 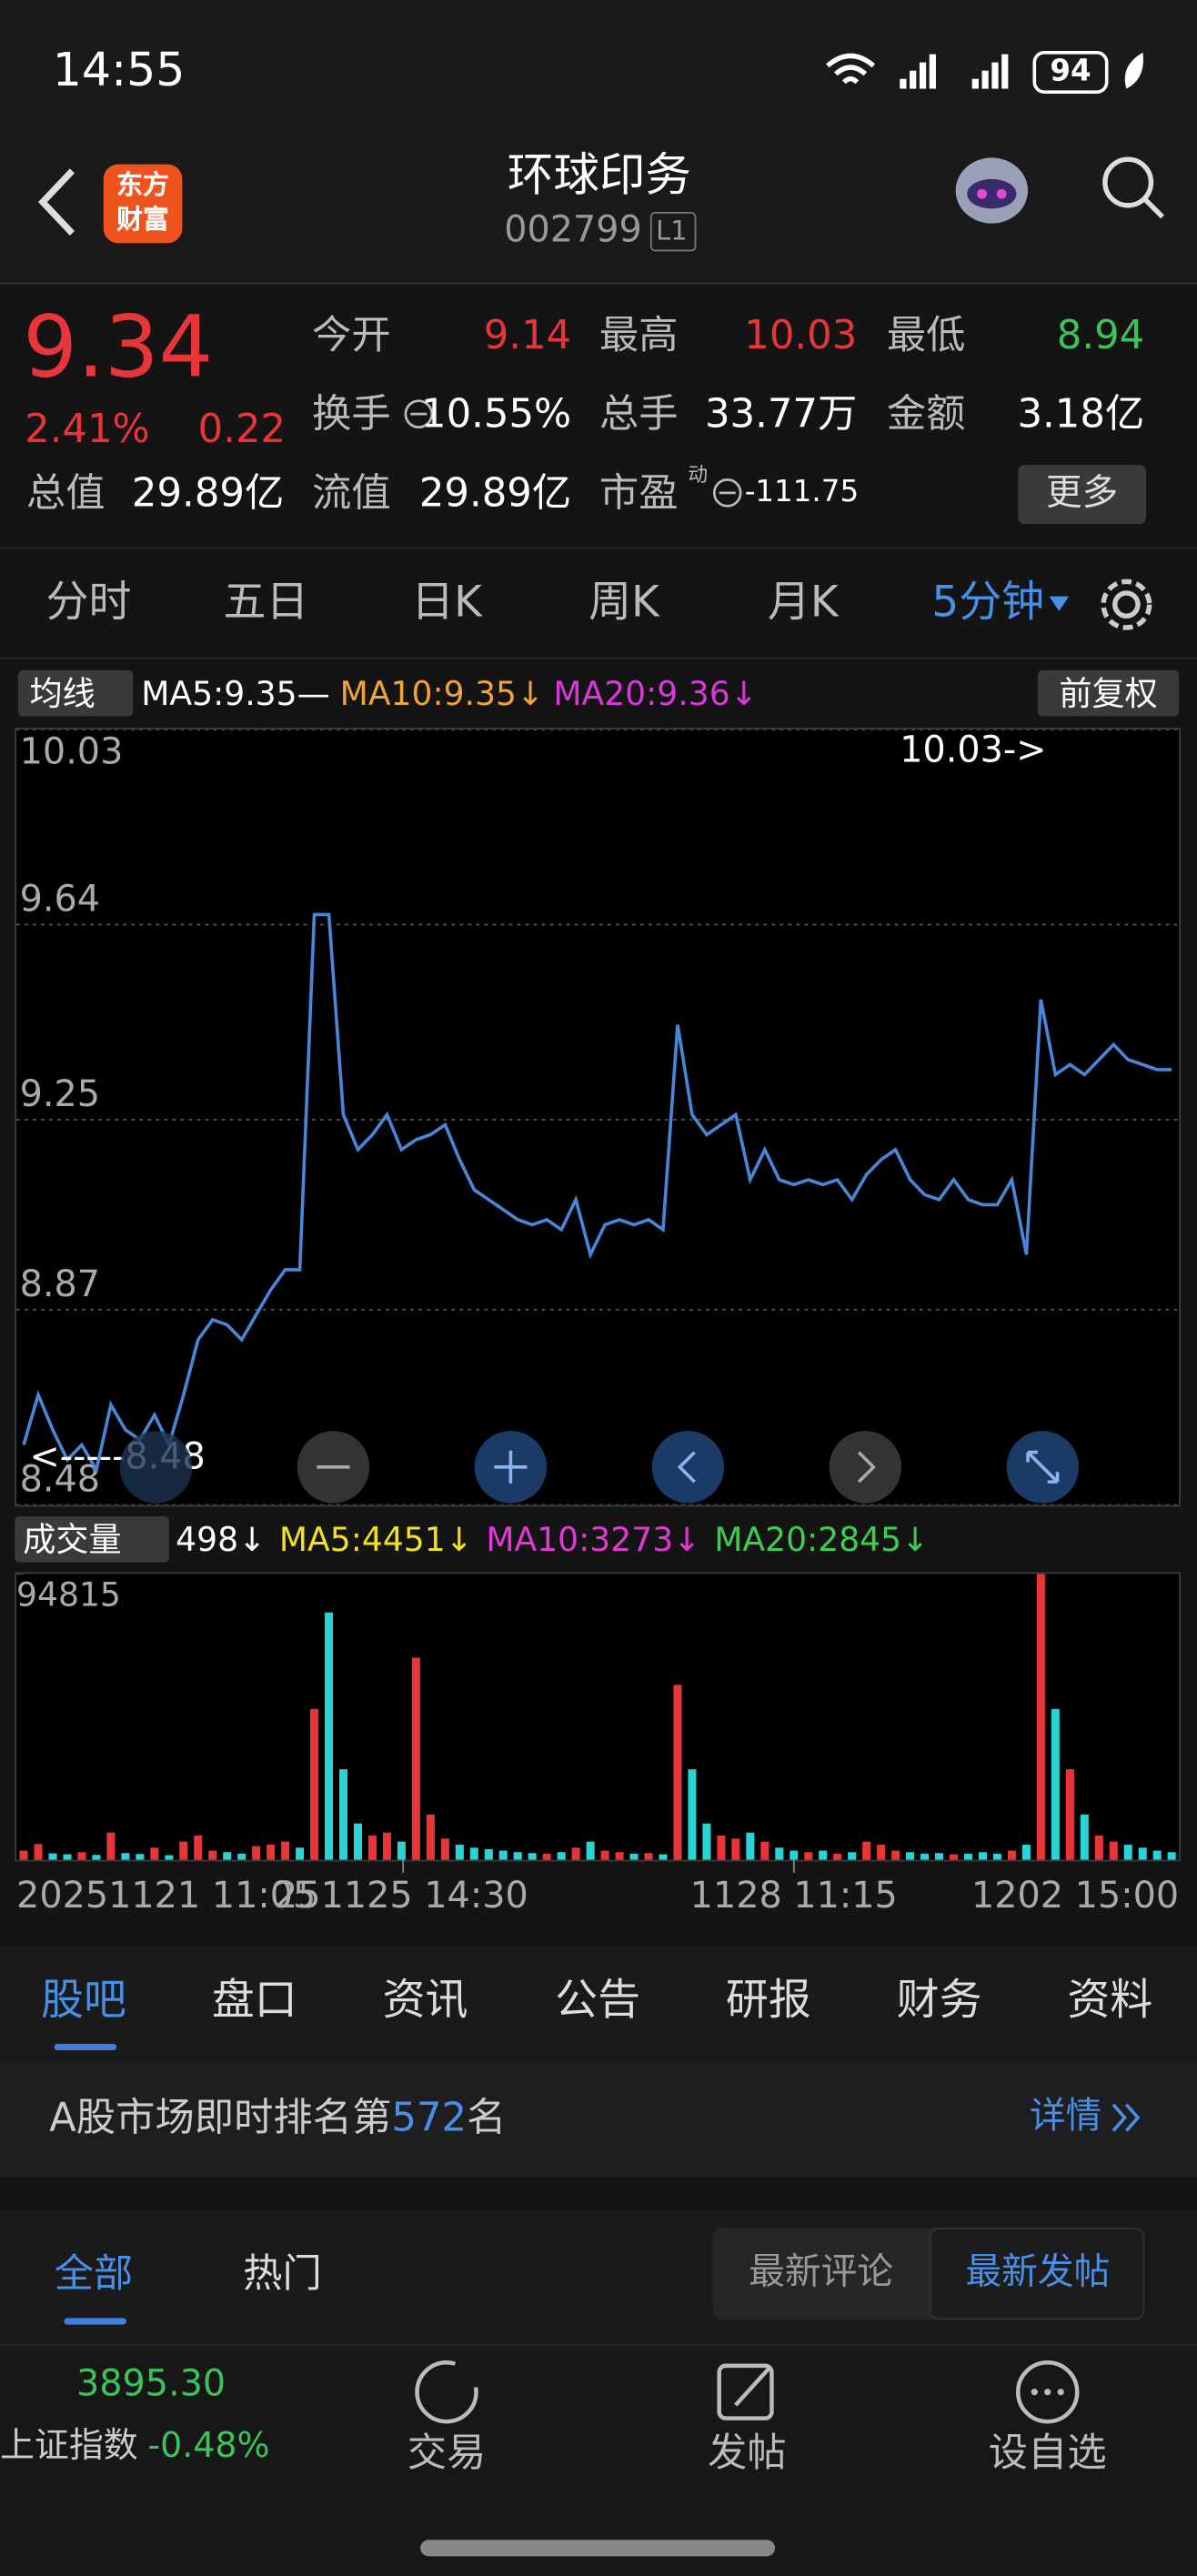 I want to click on period-tab: 日K, so click(x=446, y=603).